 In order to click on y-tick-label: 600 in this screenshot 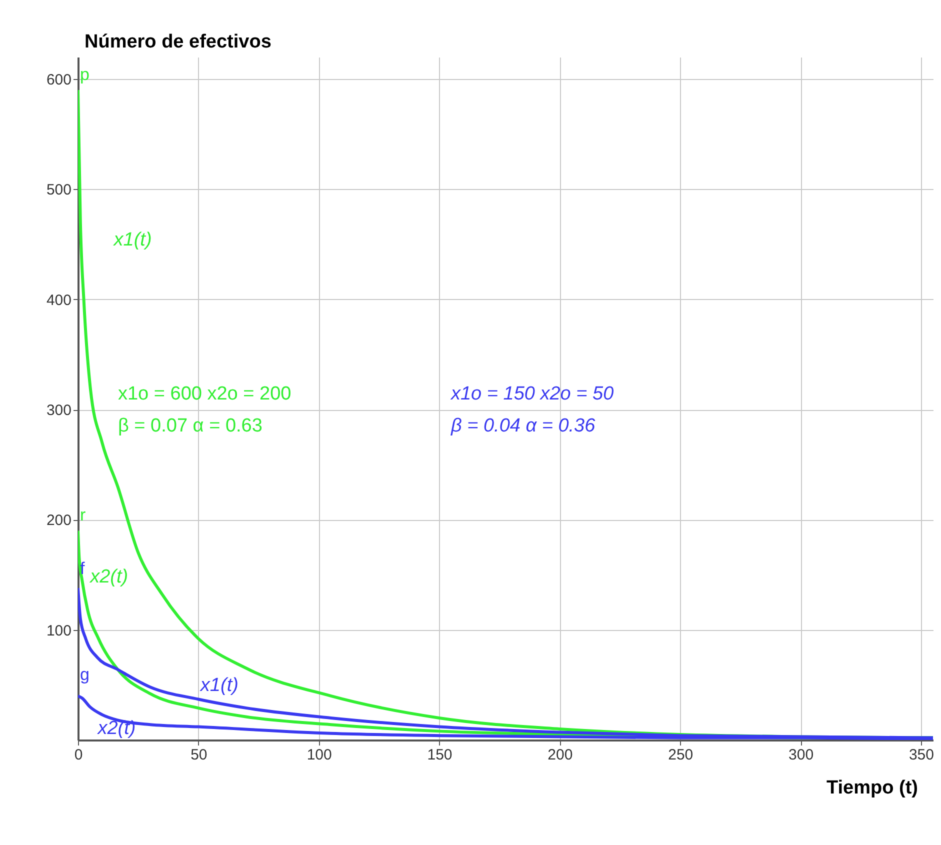, I will do `click(59, 80)`.